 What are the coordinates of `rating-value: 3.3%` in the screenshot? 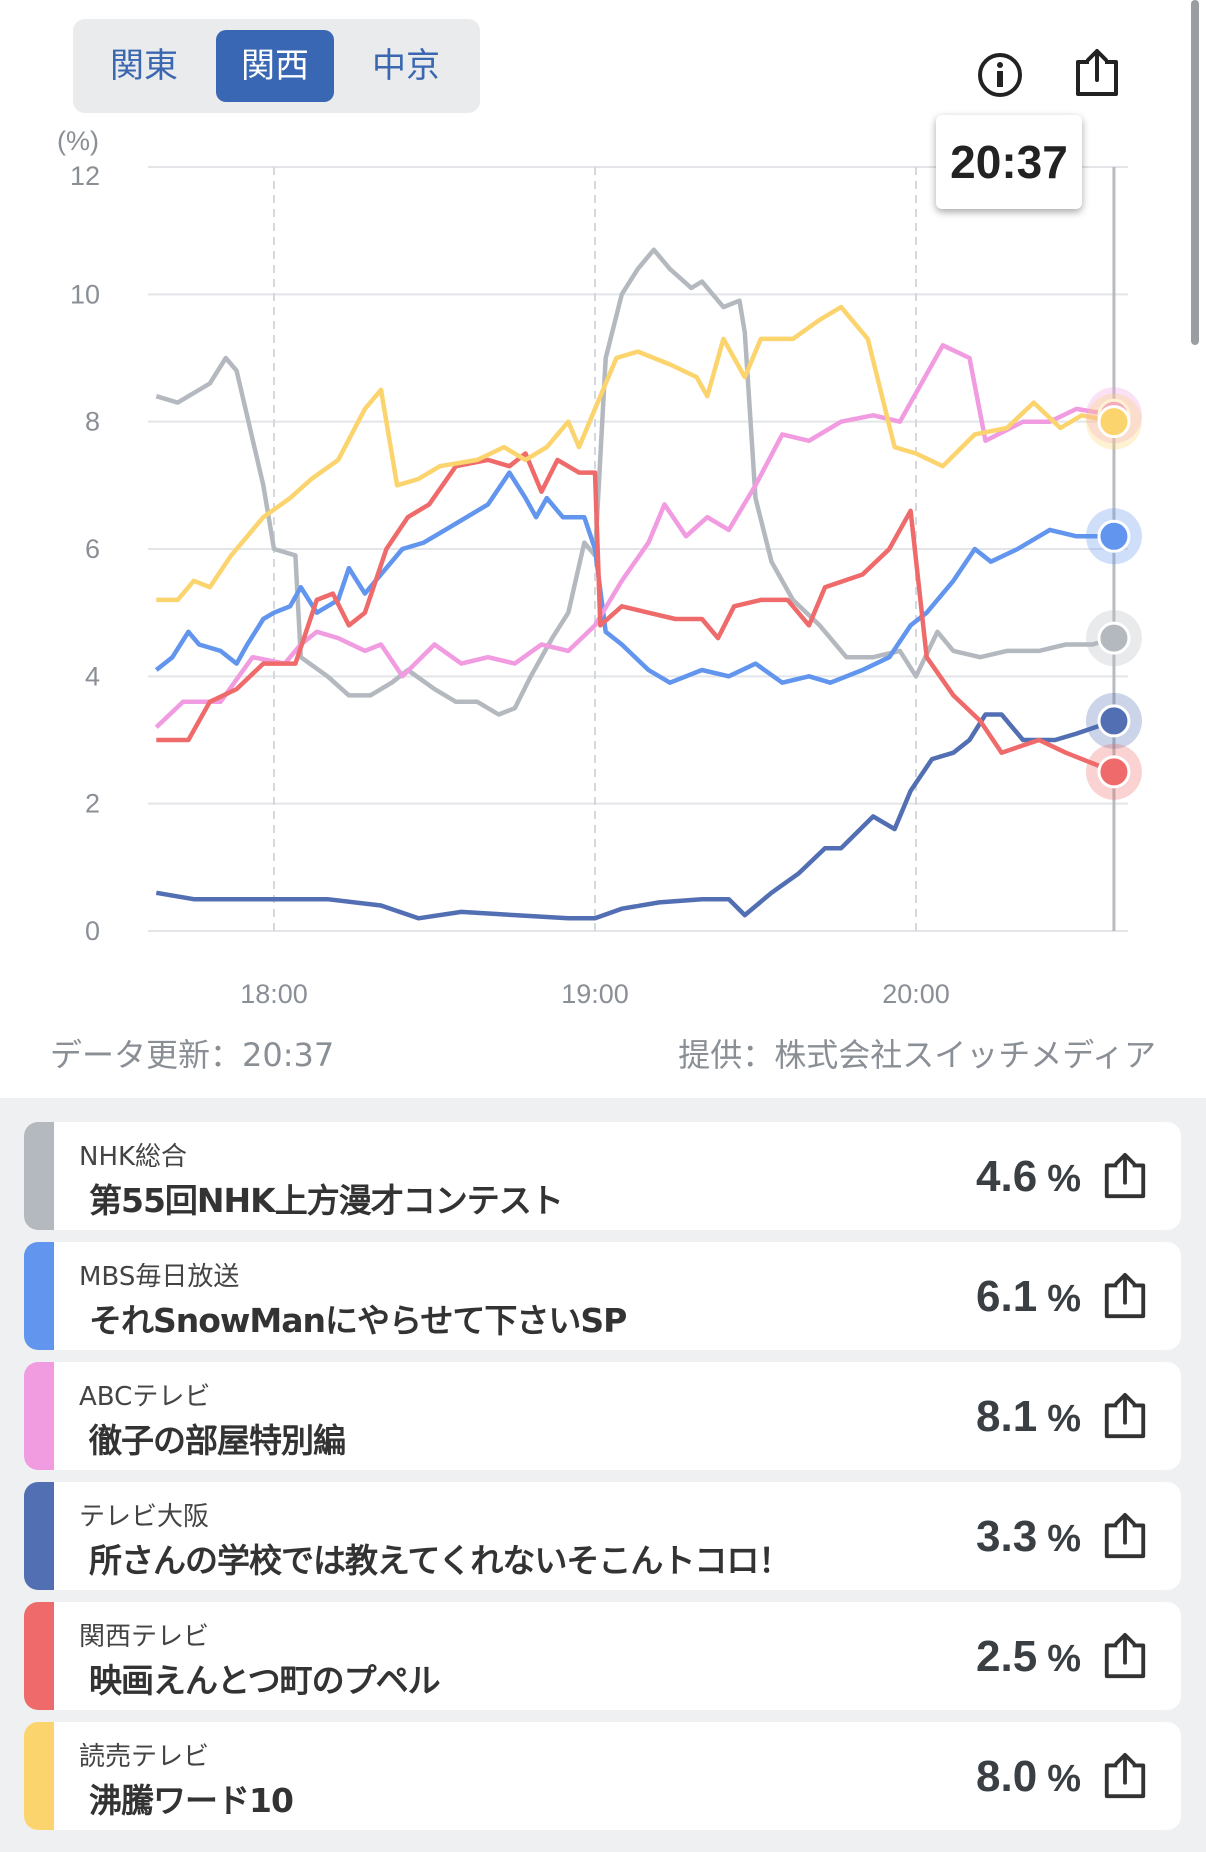 It's located at (1028, 1537).